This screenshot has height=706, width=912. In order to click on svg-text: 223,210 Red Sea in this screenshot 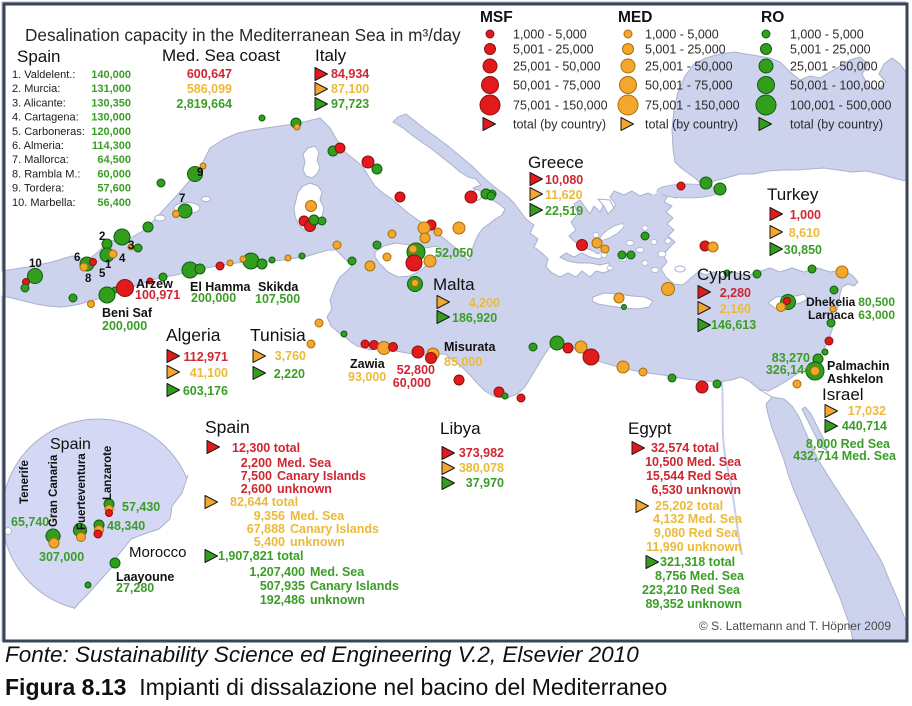, I will do `click(691, 590)`.